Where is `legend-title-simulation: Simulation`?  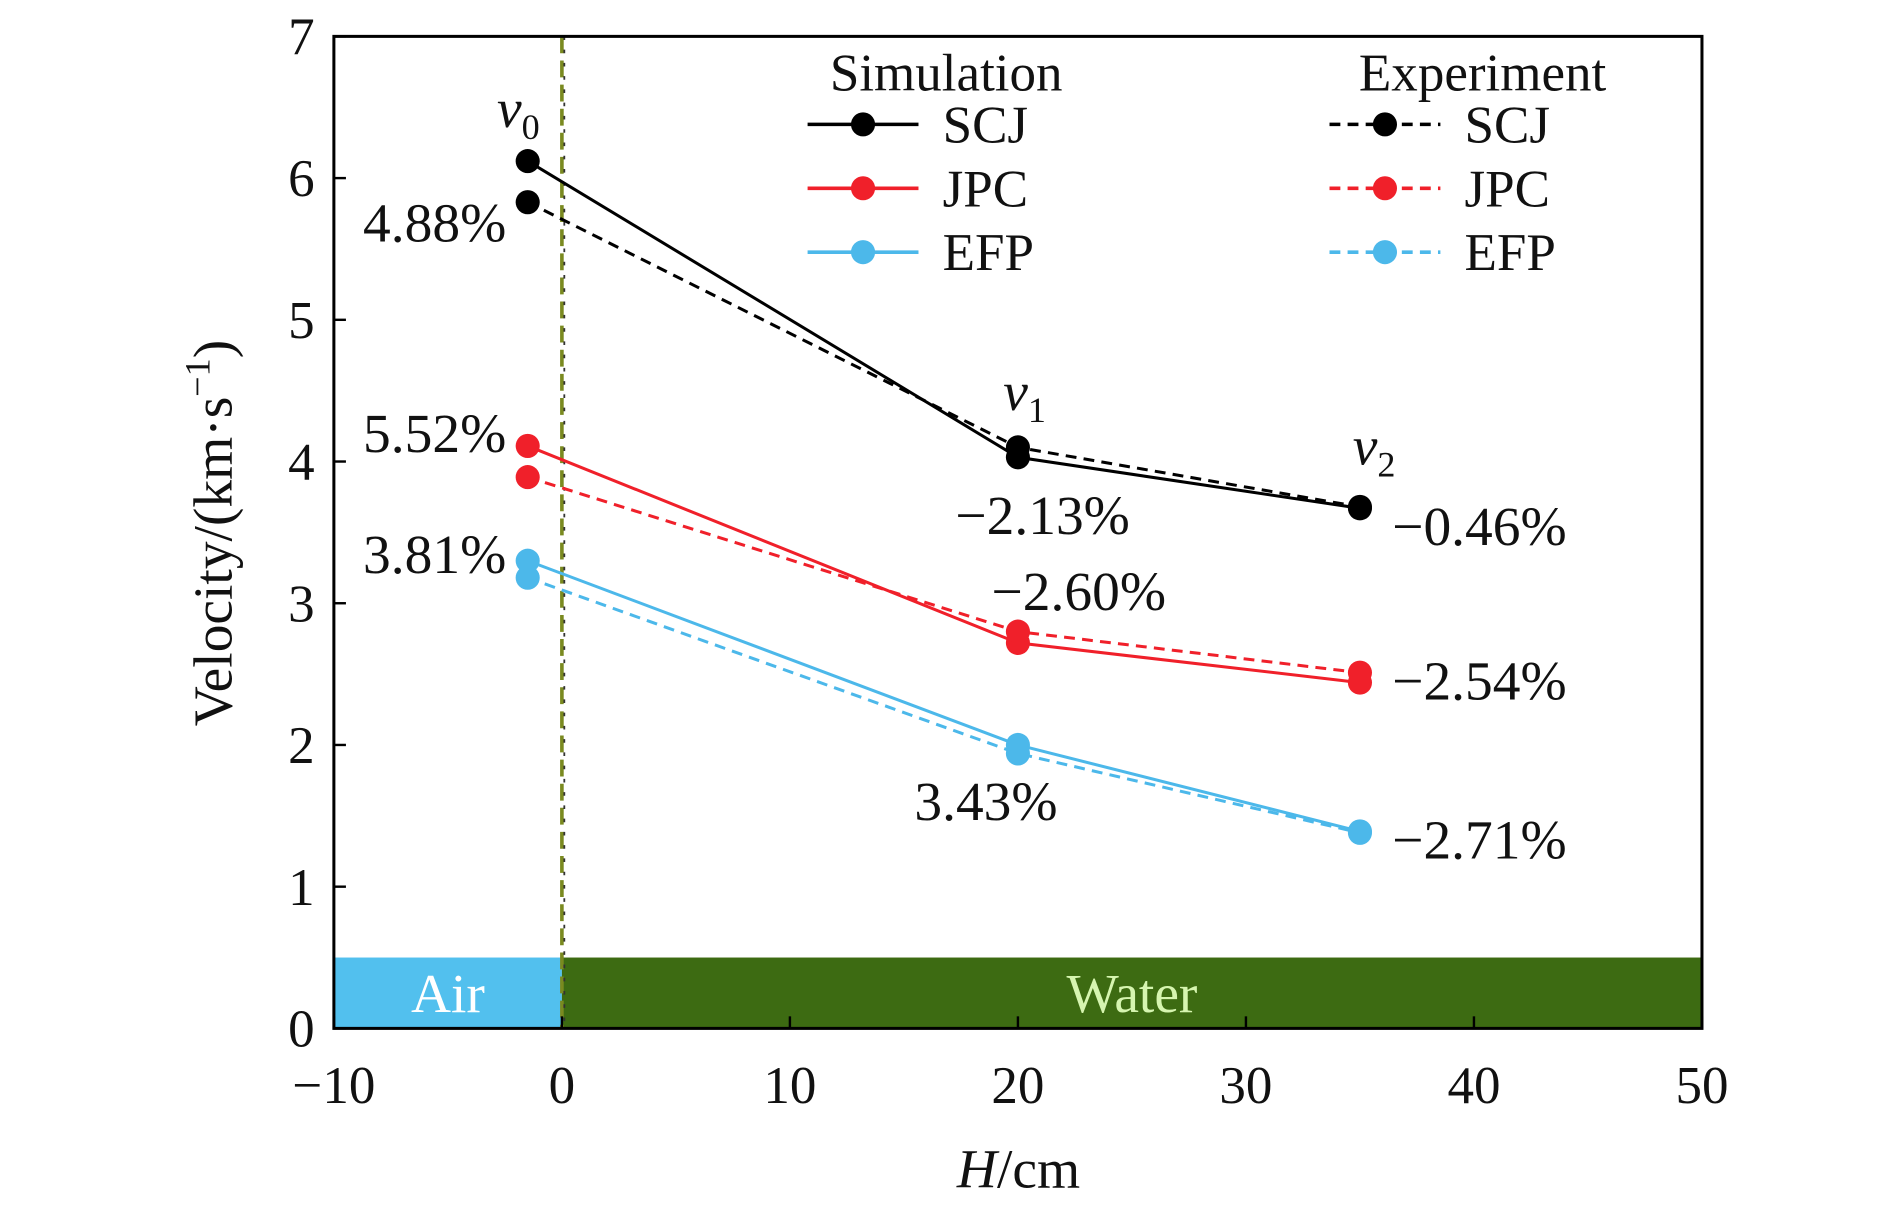
legend-title-simulation: Simulation is located at coordinates (946, 74).